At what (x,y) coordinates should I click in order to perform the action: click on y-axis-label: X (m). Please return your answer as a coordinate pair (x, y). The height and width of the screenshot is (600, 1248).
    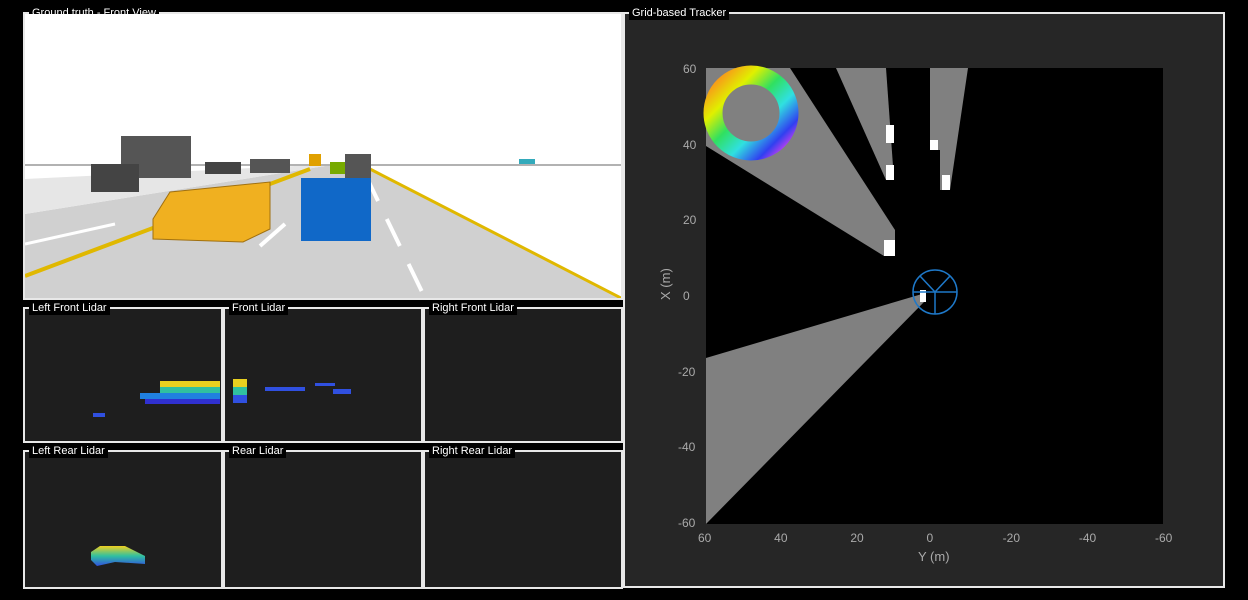
    Looking at the image, I should click on (665, 284).